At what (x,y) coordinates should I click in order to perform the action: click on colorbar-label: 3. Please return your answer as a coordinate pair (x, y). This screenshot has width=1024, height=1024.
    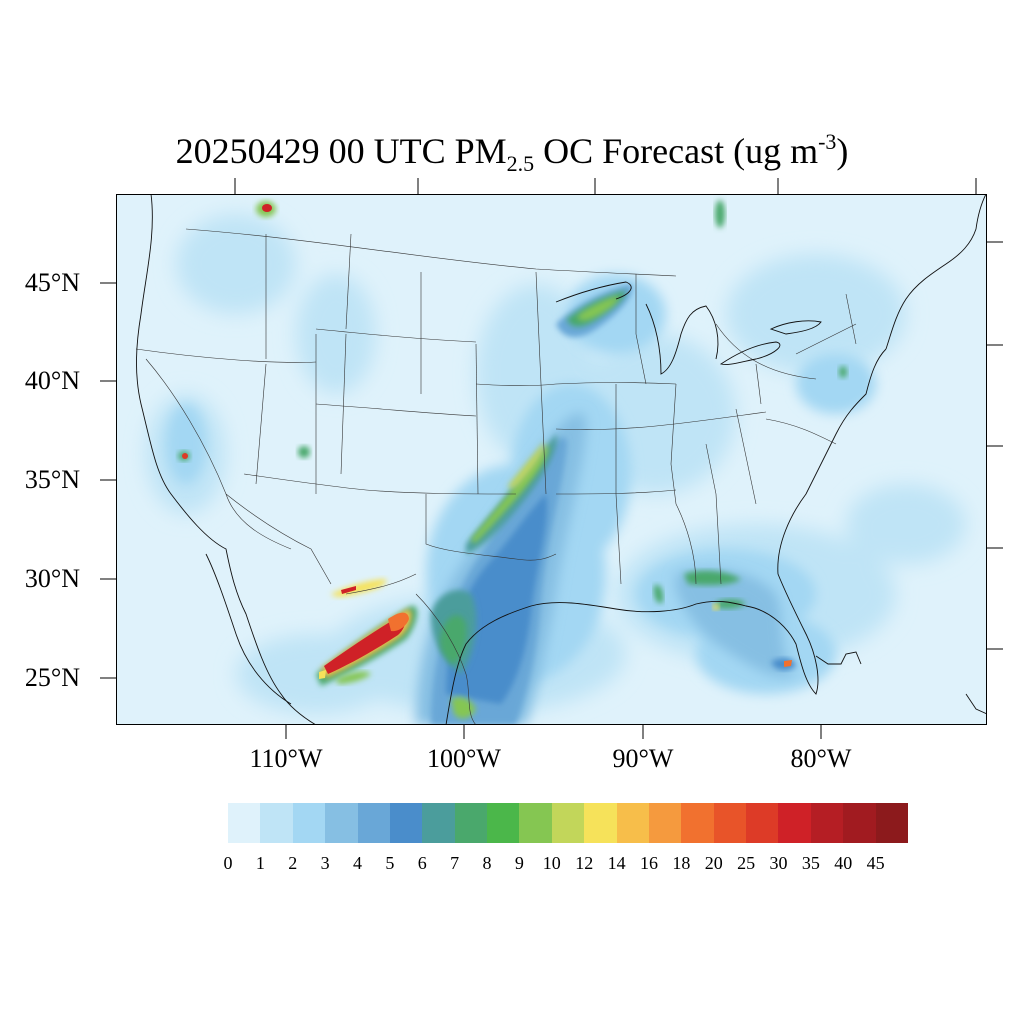
    Looking at the image, I should click on (325, 863).